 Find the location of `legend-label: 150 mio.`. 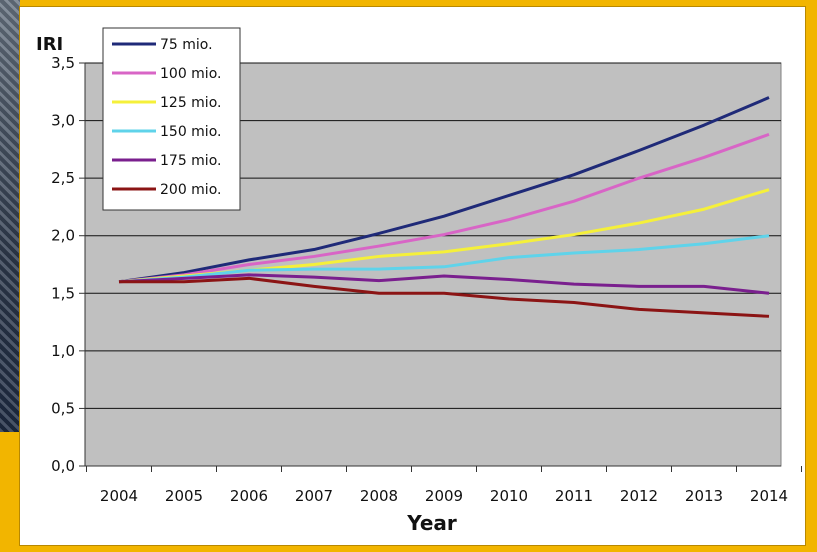

legend-label: 150 mio. is located at coordinates (190, 132).